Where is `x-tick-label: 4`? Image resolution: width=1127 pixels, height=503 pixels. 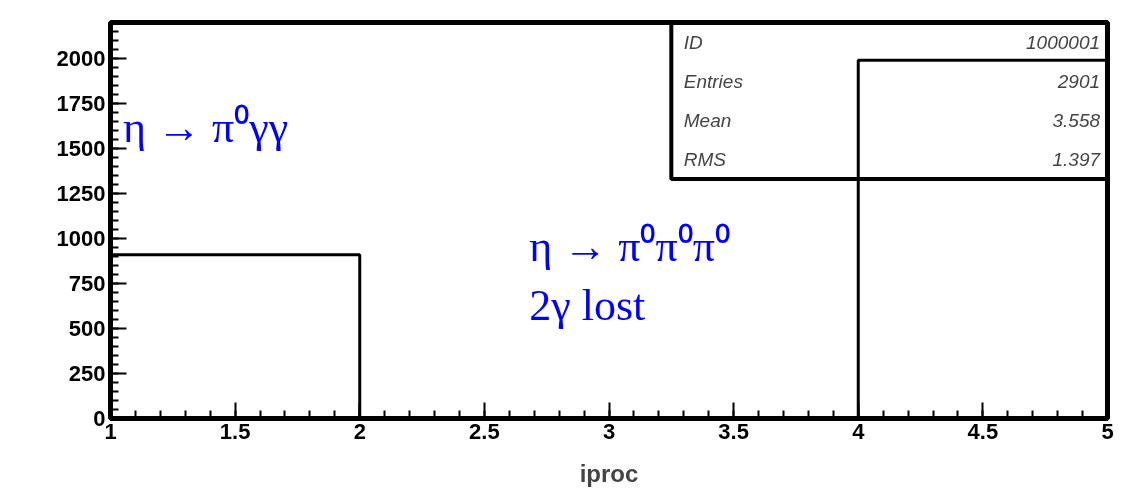 x-tick-label: 4 is located at coordinates (859, 431).